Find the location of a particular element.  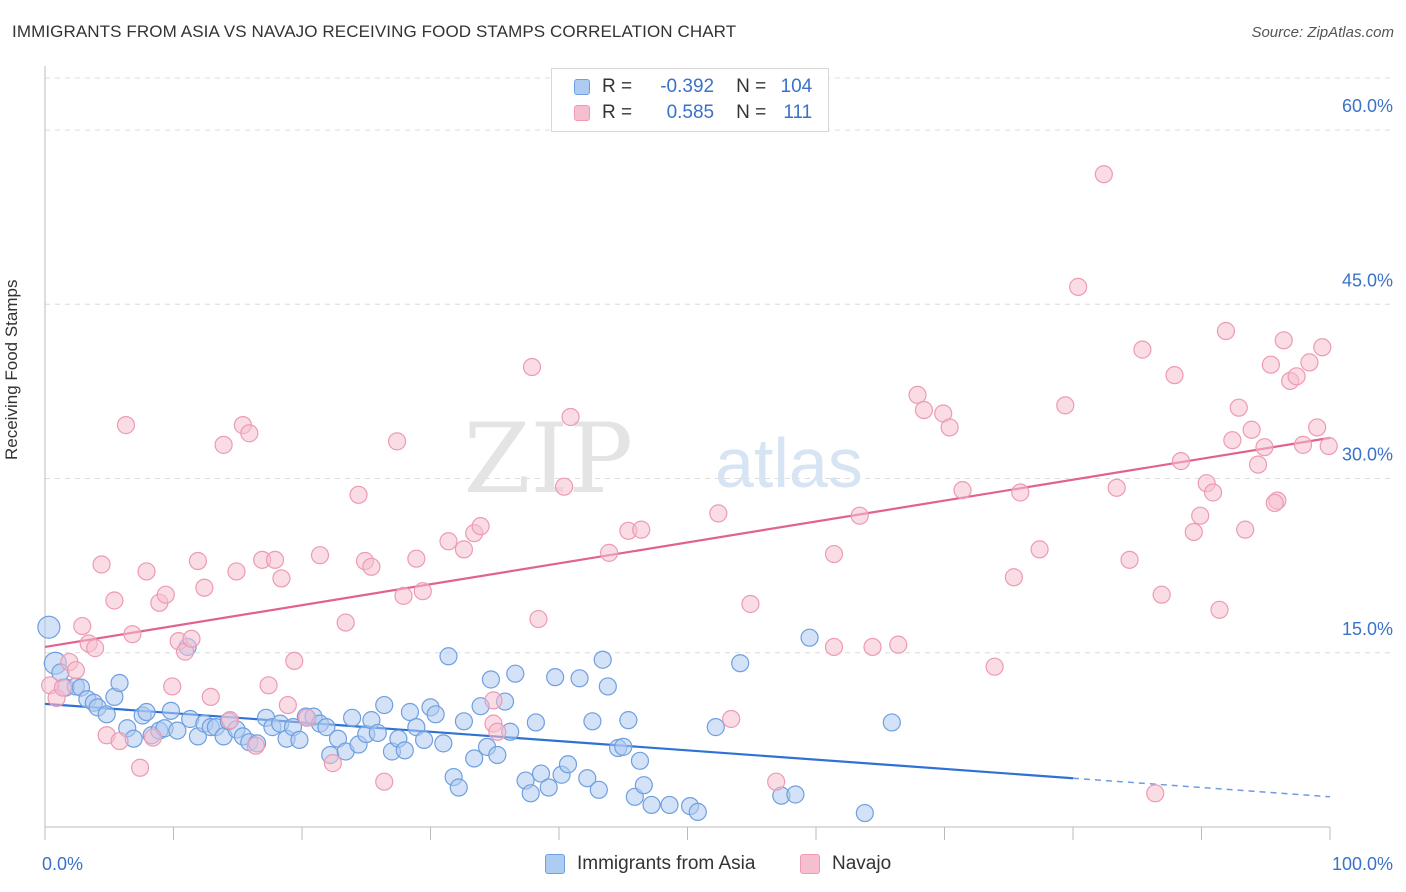

x-tick-label-min: 0.0% is located at coordinates (62, 864).